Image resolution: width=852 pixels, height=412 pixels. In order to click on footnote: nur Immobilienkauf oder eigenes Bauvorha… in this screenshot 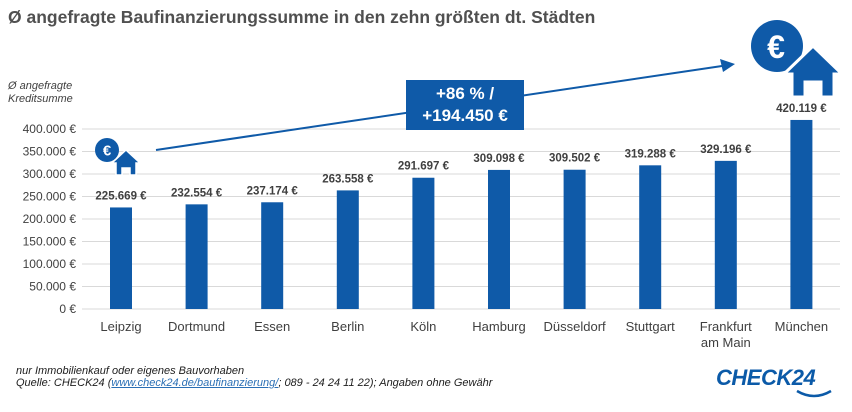, I will do `click(254, 377)`.